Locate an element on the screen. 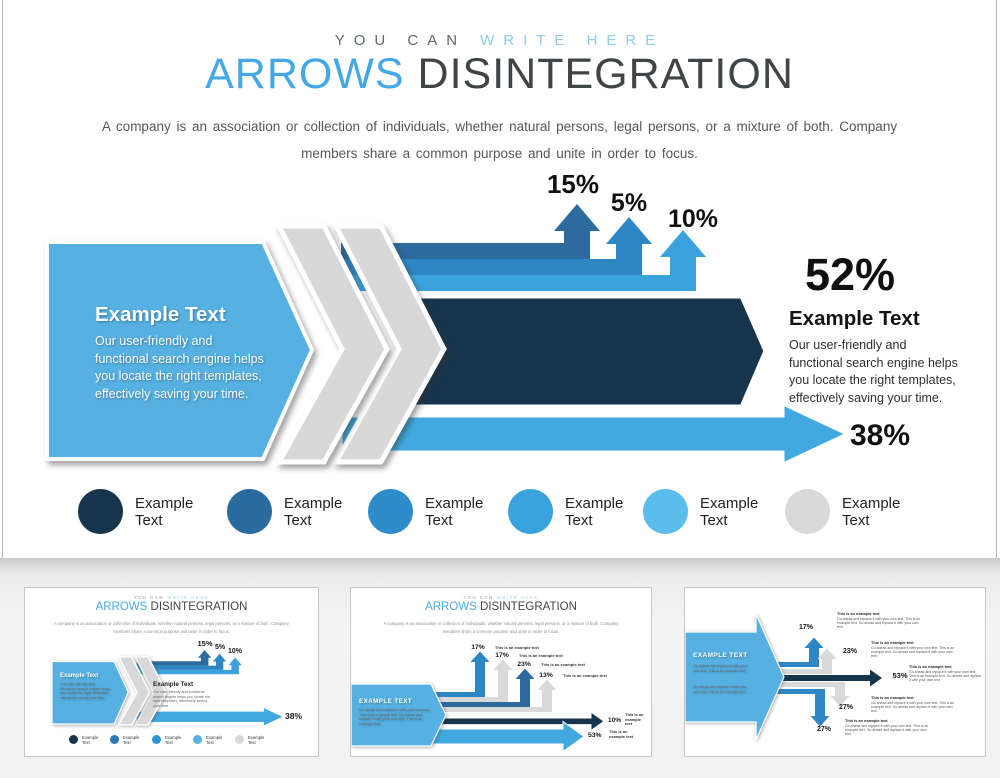 Image resolution: width=1000 pixels, height=778 pixels. thumb1-pct-10: 10% is located at coordinates (234, 651).